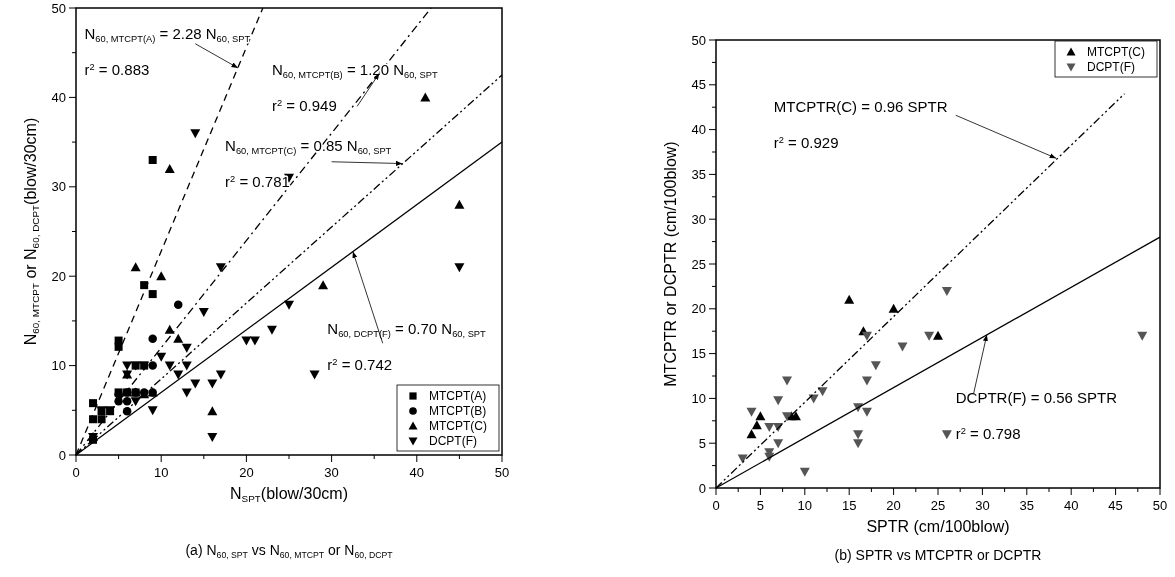  I want to click on annotation: r$^{2}$ = 0.781, so click(257, 181).